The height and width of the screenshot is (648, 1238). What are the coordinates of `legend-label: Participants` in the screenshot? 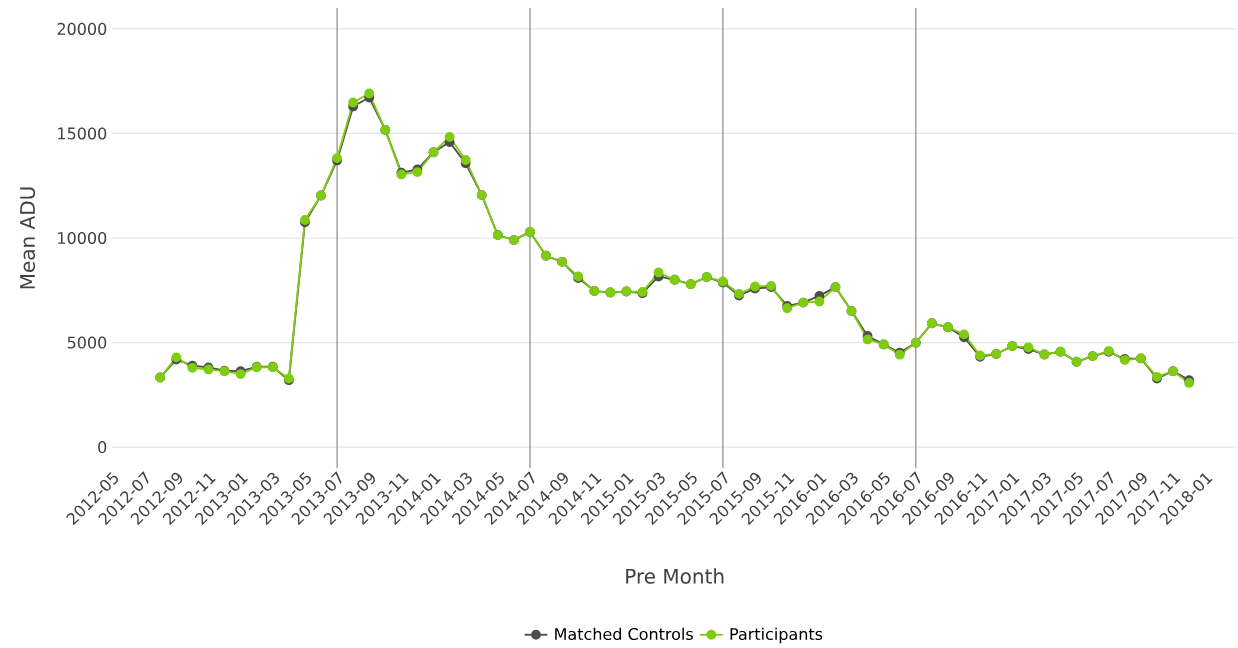 It's located at (776, 635).